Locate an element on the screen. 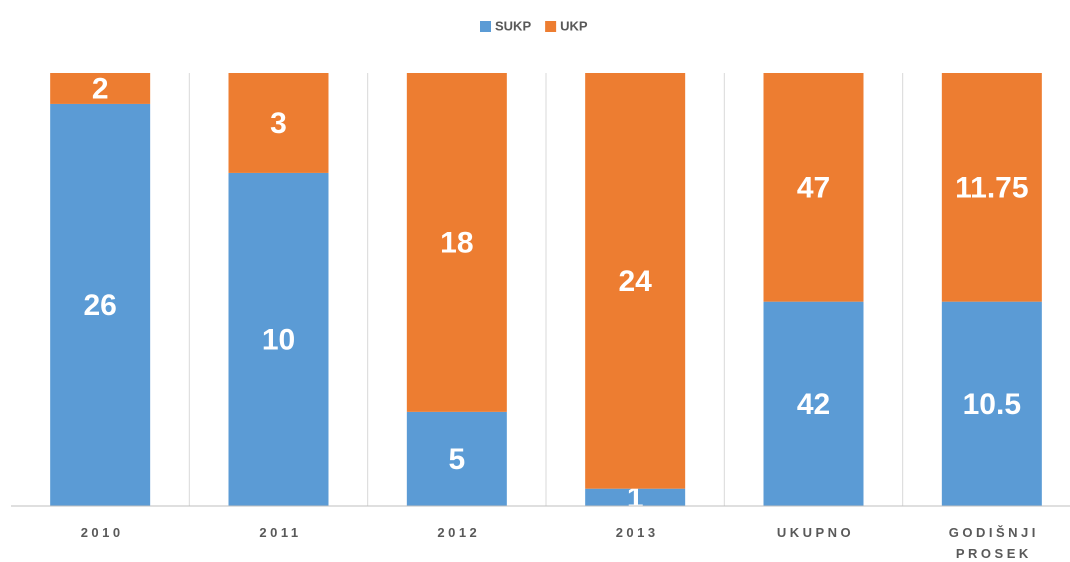 Image resolution: width=1070 pixels, height=562 pixels. x-tick-label: 2011 is located at coordinates (280, 532).